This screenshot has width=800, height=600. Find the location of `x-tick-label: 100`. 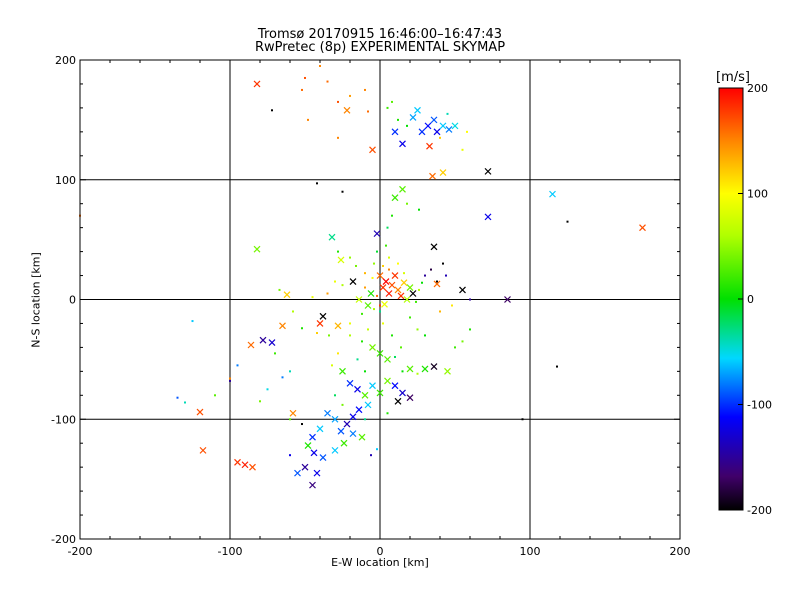

x-tick-label: 100 is located at coordinates (530, 551).